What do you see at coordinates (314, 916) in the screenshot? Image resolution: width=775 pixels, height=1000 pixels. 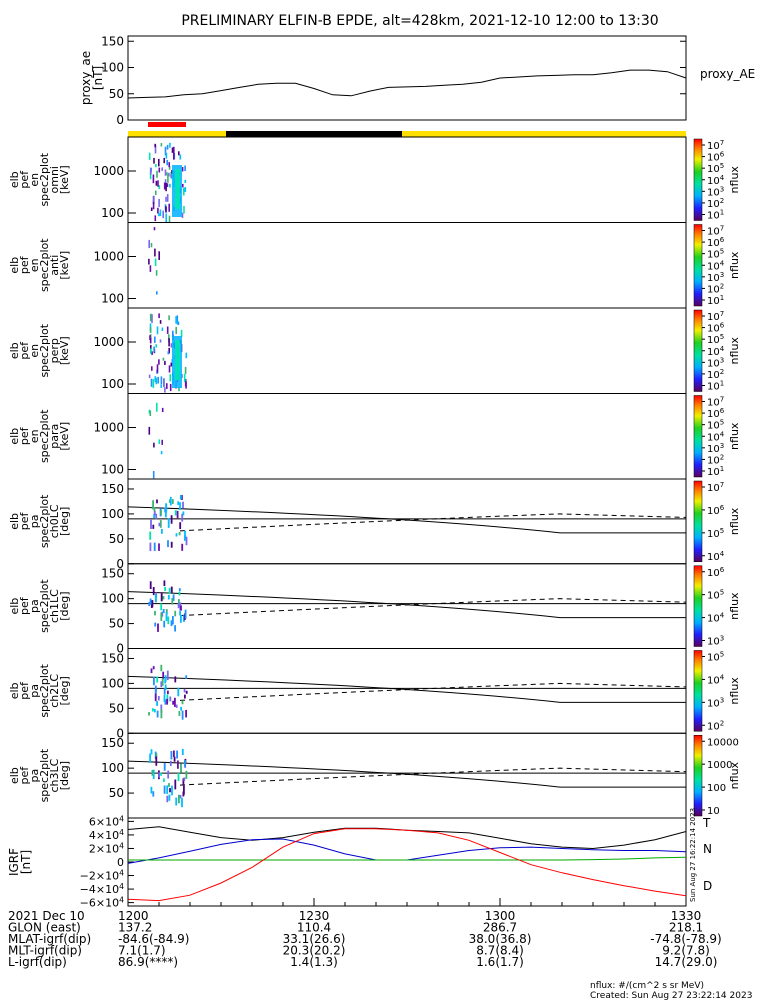 I see `footer-value: 1230` at bounding box center [314, 916].